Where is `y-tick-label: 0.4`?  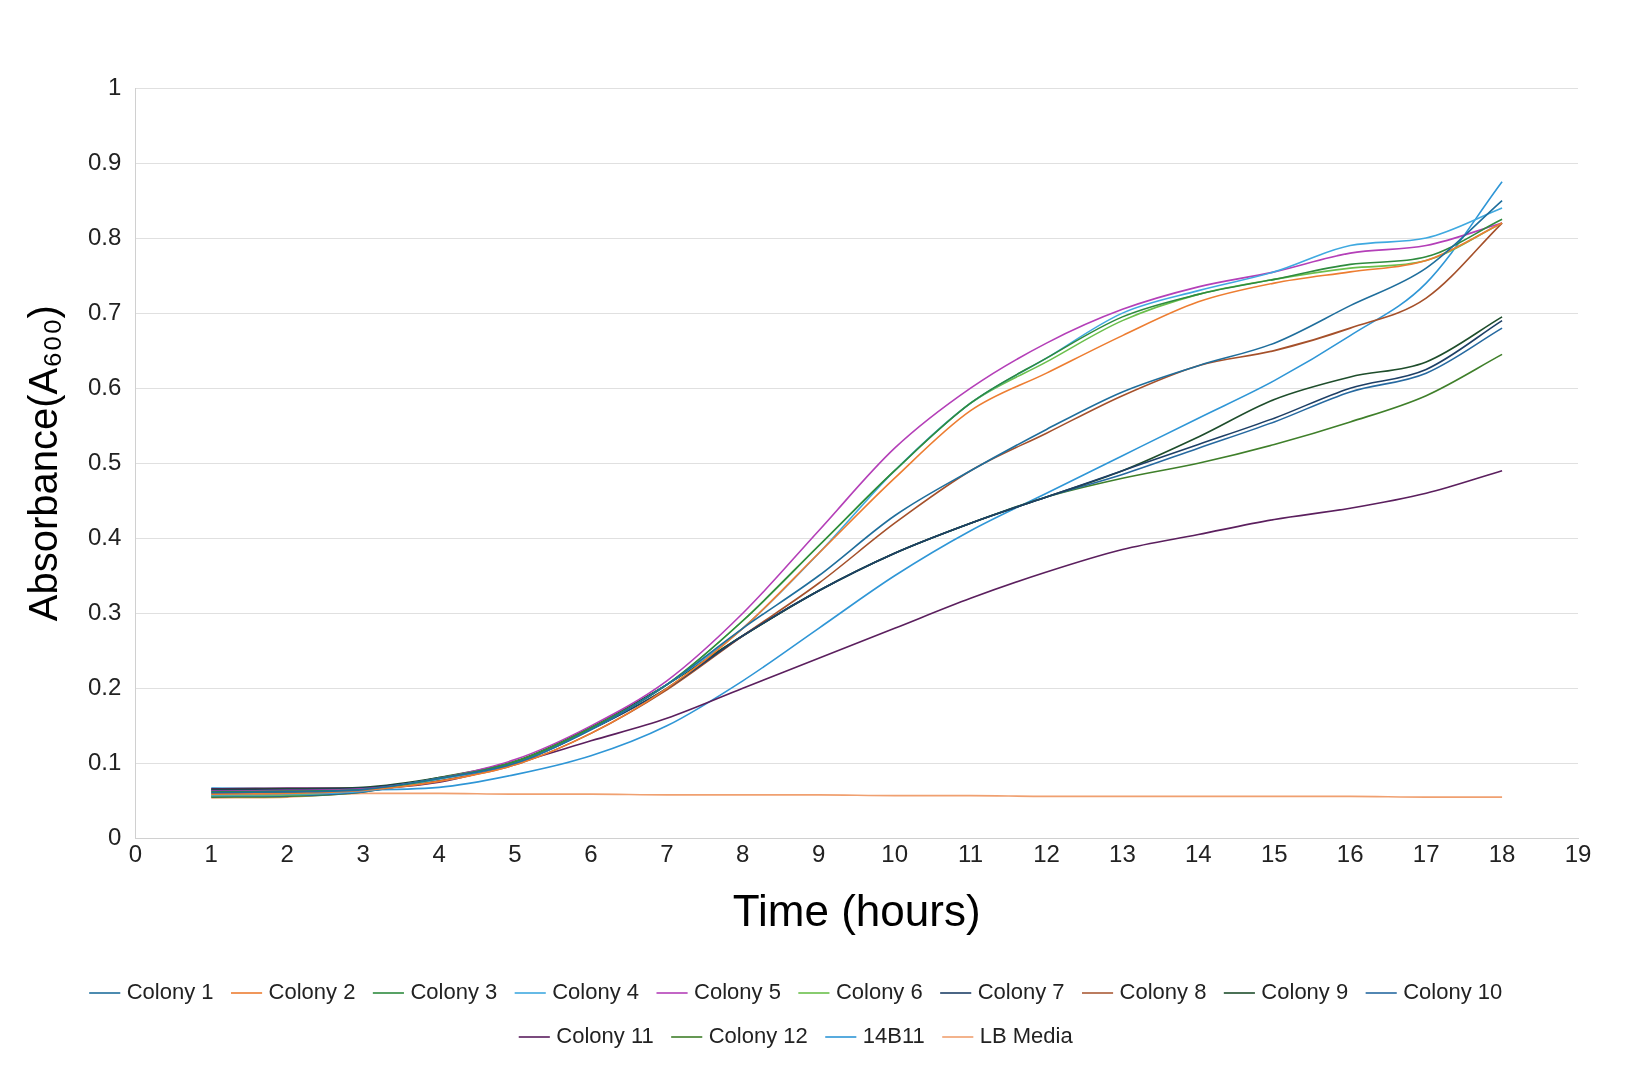 y-tick-label: 0.4 is located at coordinates (104, 536).